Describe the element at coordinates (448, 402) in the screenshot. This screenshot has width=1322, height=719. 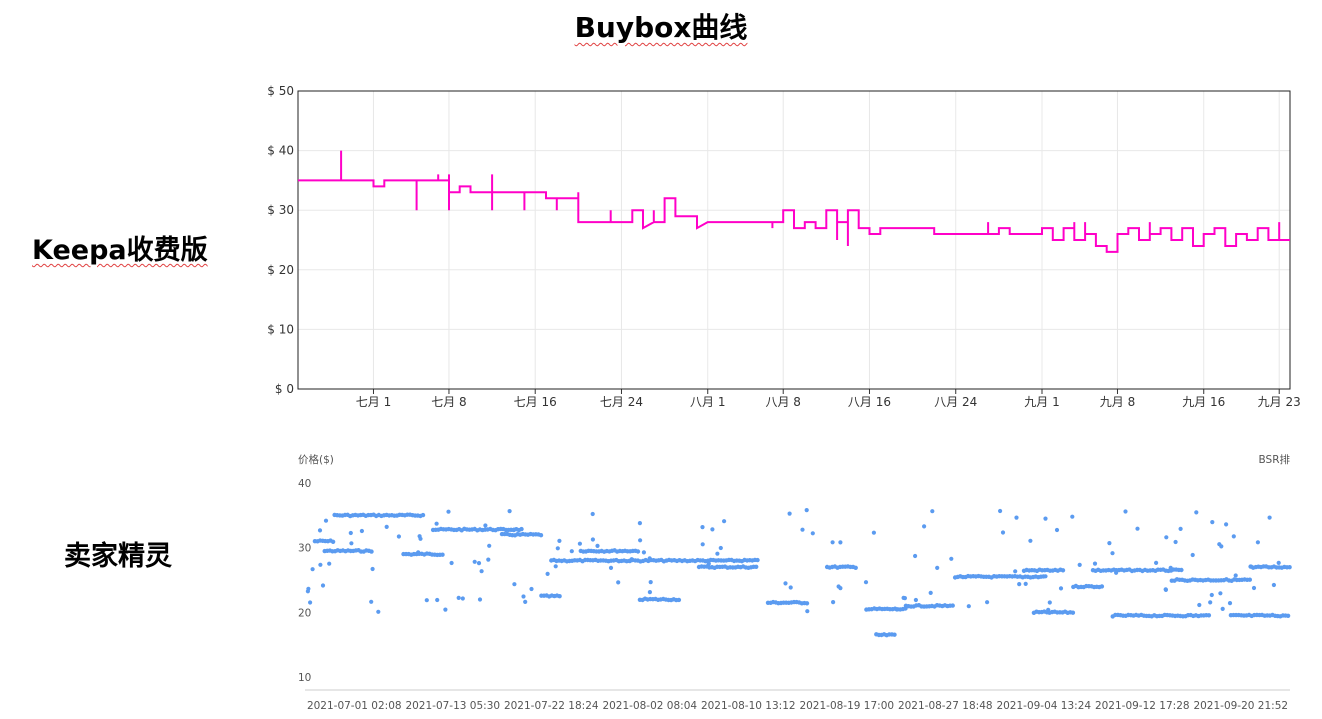
I see `keepa-x-tick-label: 七月 8` at that location.